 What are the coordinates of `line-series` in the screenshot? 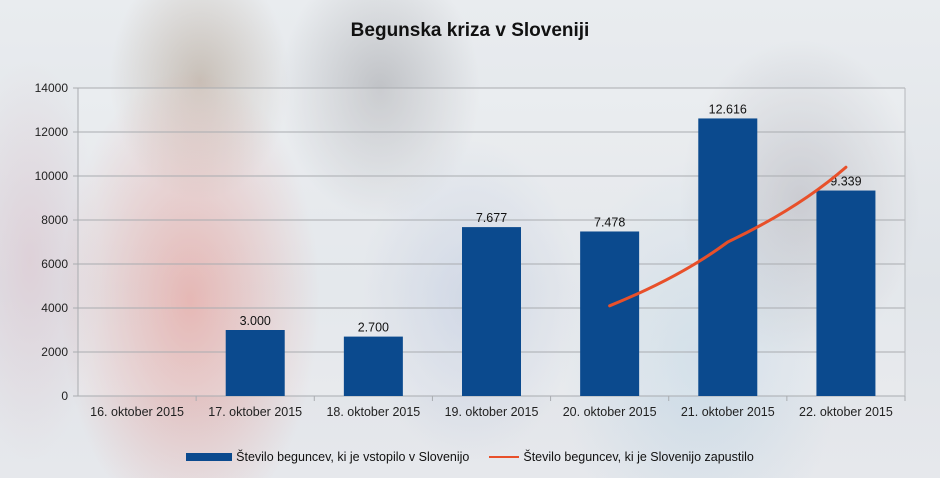 It's located at (728, 236).